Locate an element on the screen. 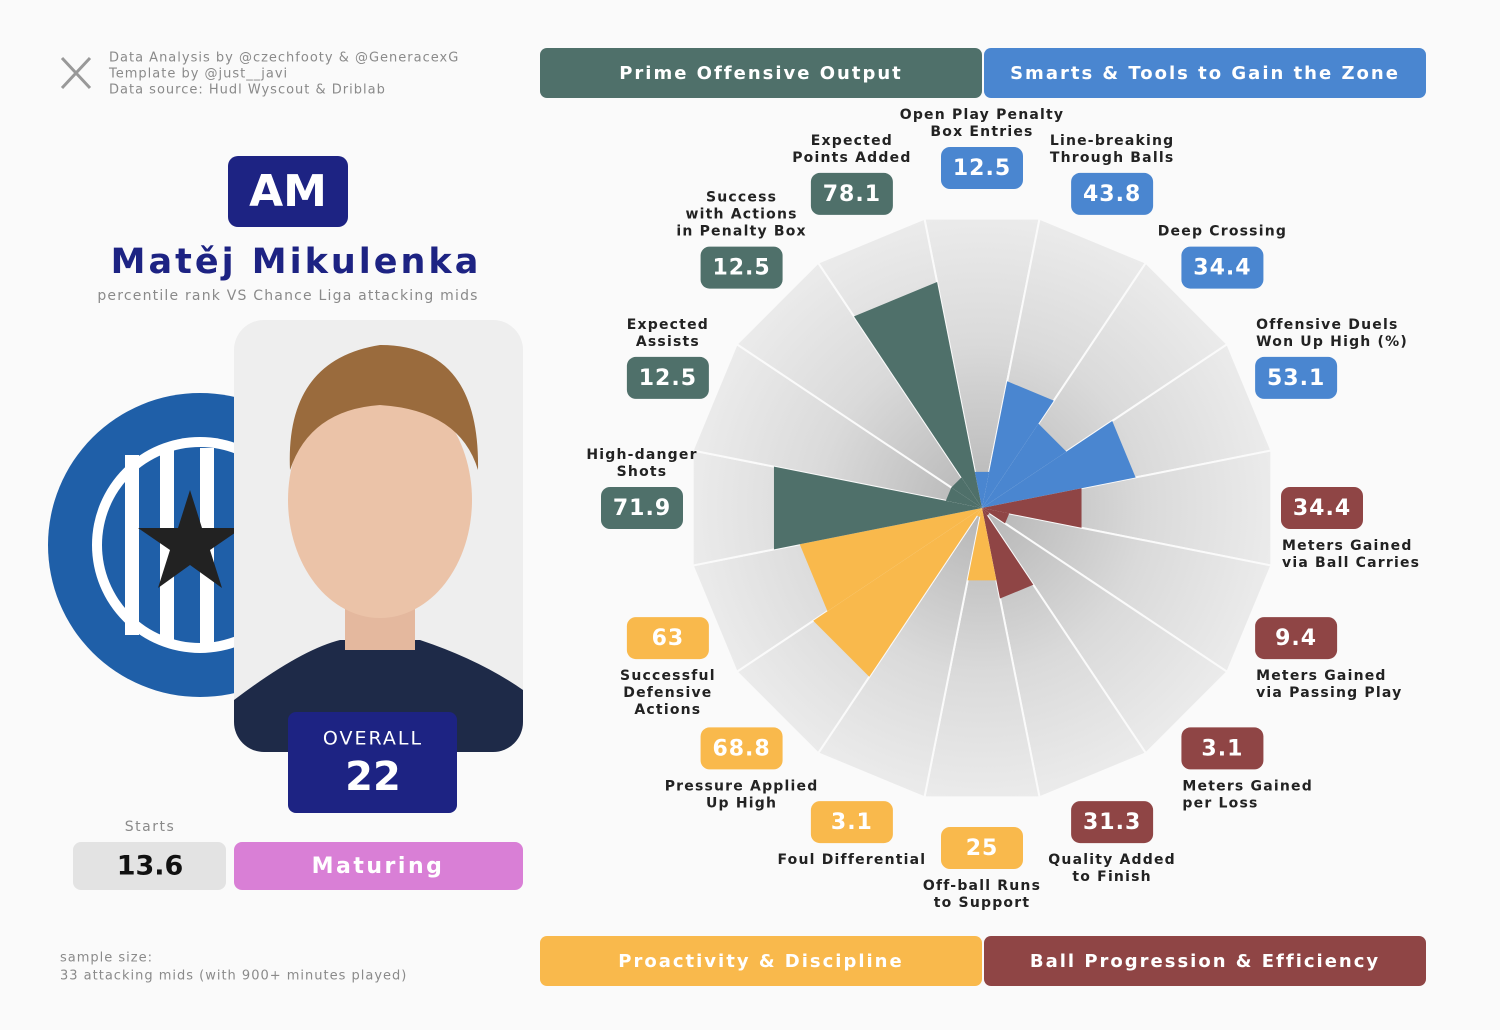 The image size is (1500, 1030). group-name: Prime Offensive Output is located at coordinates (761, 73).